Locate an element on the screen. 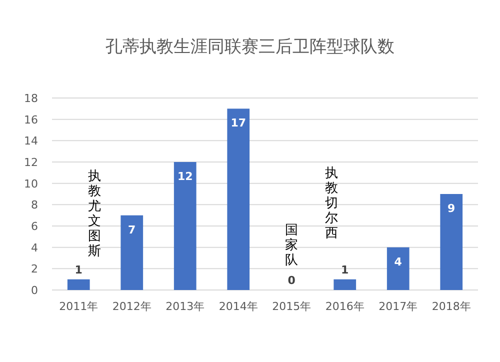  x-tick-label: 2017年 is located at coordinates (398, 306).